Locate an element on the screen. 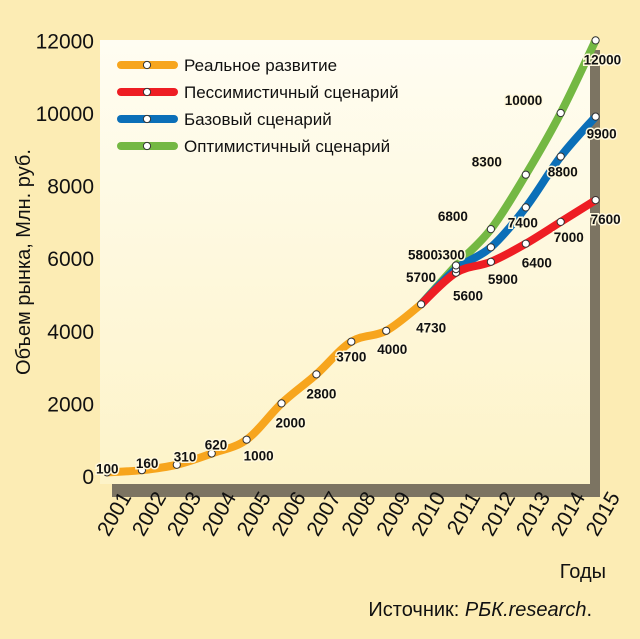 Image resolution: width=640 pixels, height=639 pixels. data-label: 3700 is located at coordinates (351, 357).